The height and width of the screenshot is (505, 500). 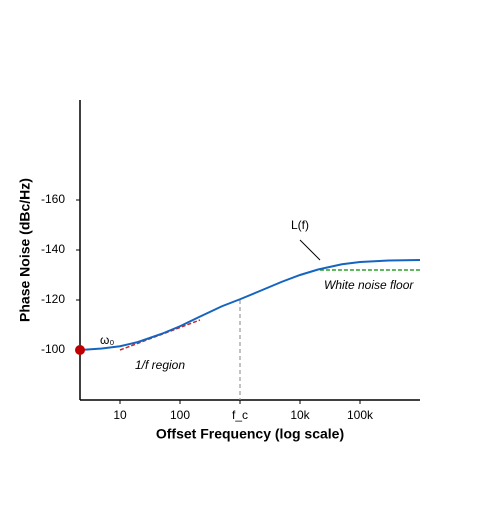 What do you see at coordinates (310, 250) in the screenshot?
I see `annotation-pointer` at bounding box center [310, 250].